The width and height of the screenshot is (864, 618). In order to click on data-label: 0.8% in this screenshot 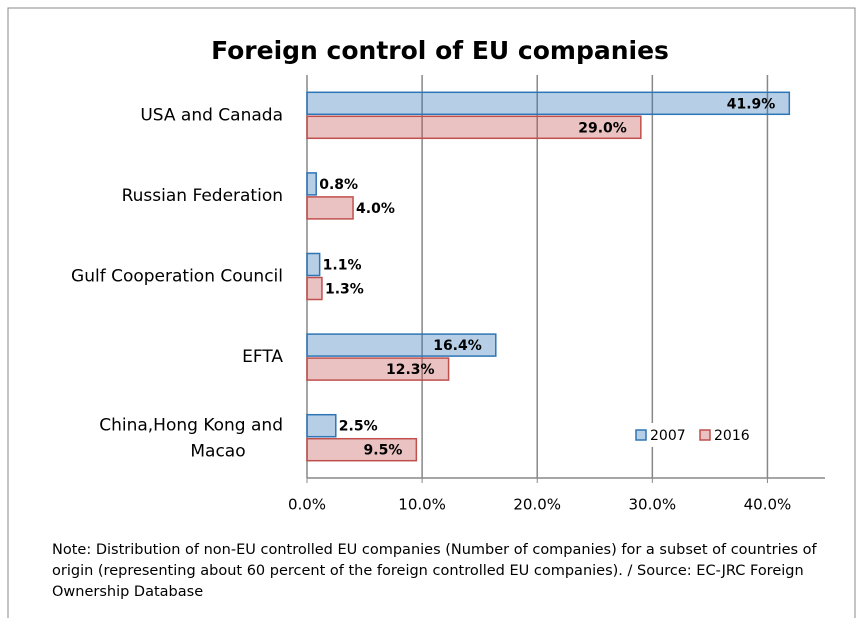, I will do `click(338, 185)`.